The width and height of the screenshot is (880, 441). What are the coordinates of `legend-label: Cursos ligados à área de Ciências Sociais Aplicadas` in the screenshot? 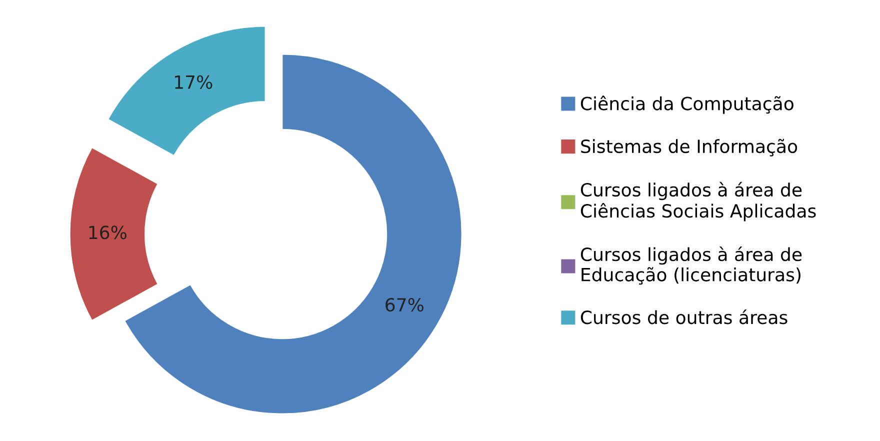 It's located at (698, 202).